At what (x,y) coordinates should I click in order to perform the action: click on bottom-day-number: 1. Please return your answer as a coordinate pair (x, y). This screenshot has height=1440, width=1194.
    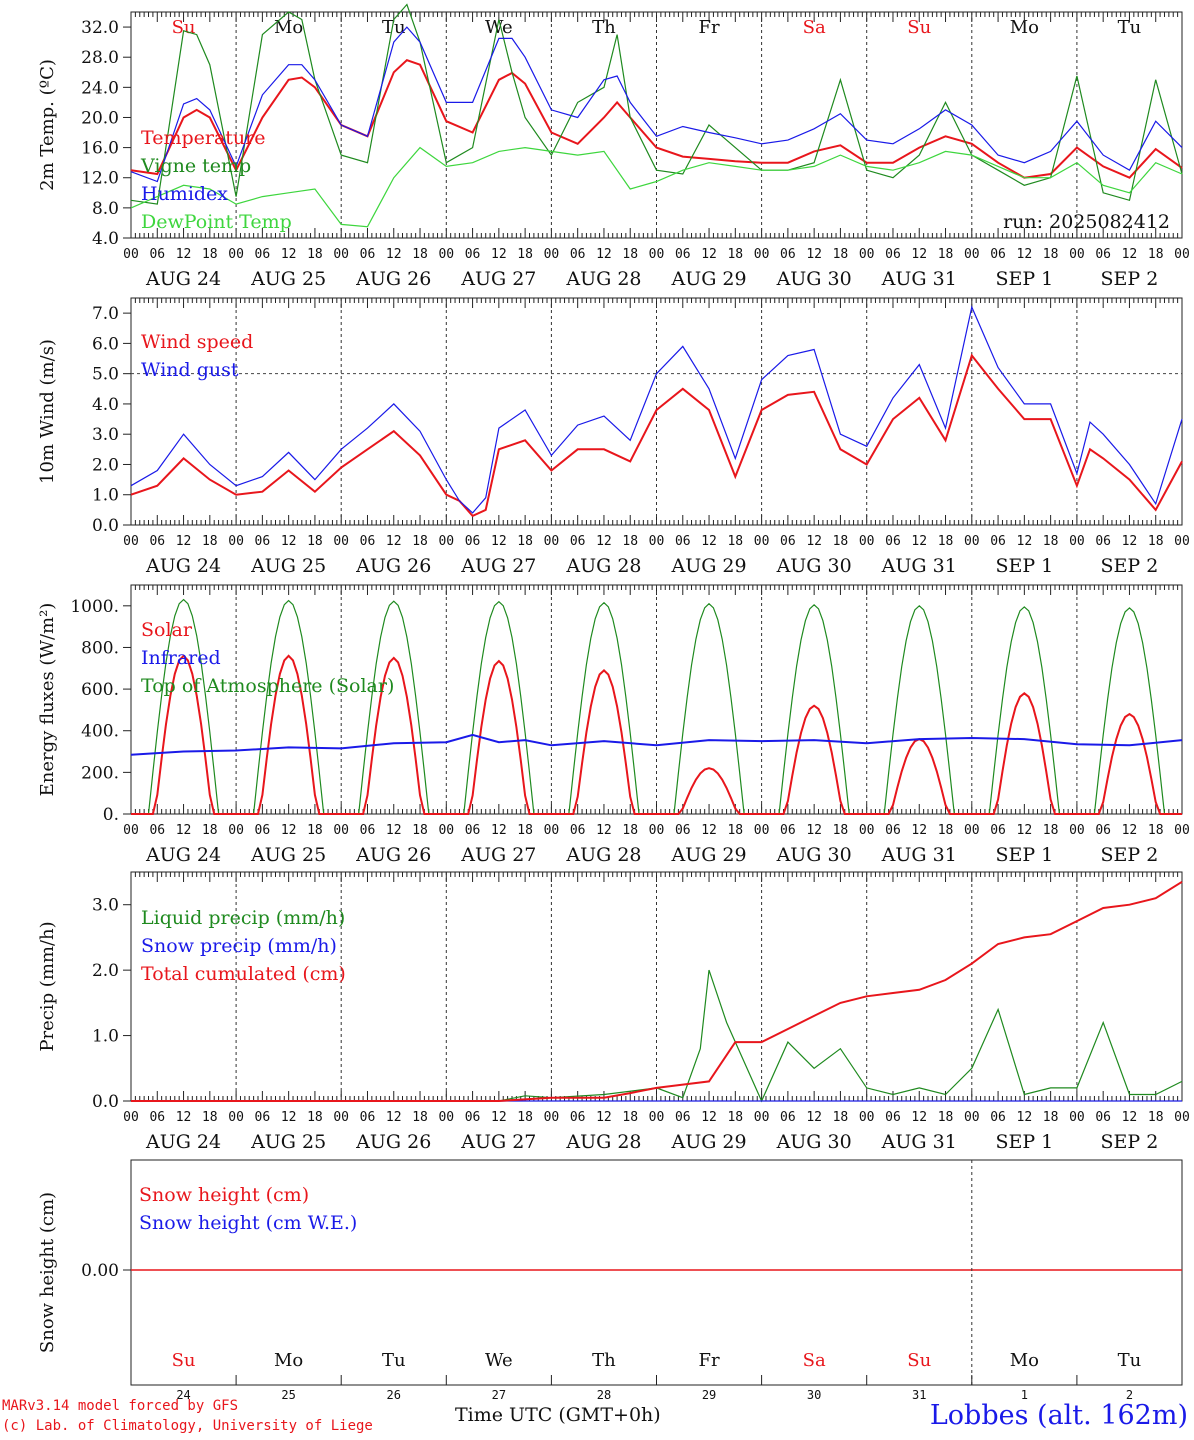
    Looking at the image, I should click on (1024, 1395).